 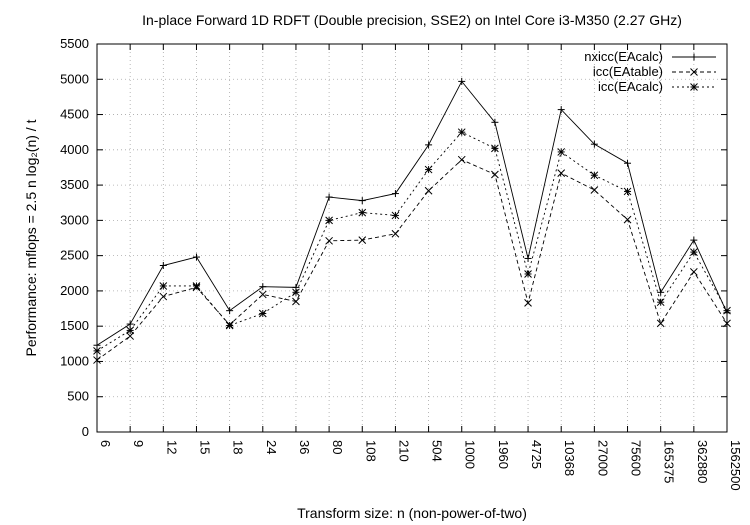 I want to click on y-tick-label: 5500, so click(x=74, y=43).